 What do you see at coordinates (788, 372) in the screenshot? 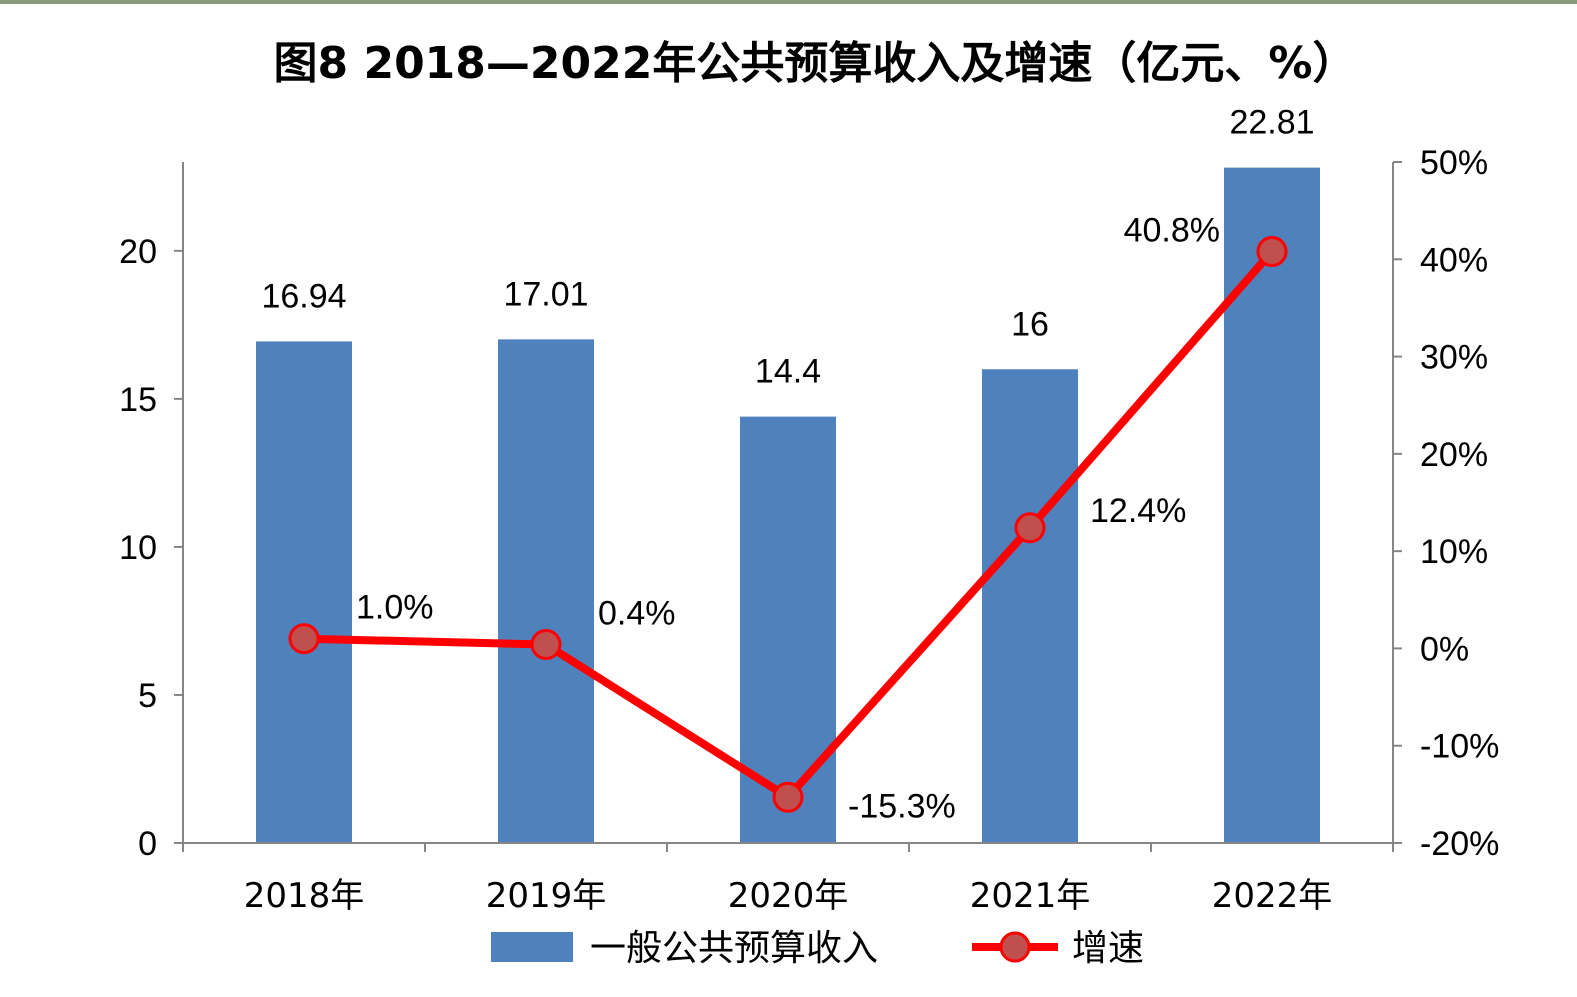
I see `bar-value-label: 14.4` at bounding box center [788, 372].